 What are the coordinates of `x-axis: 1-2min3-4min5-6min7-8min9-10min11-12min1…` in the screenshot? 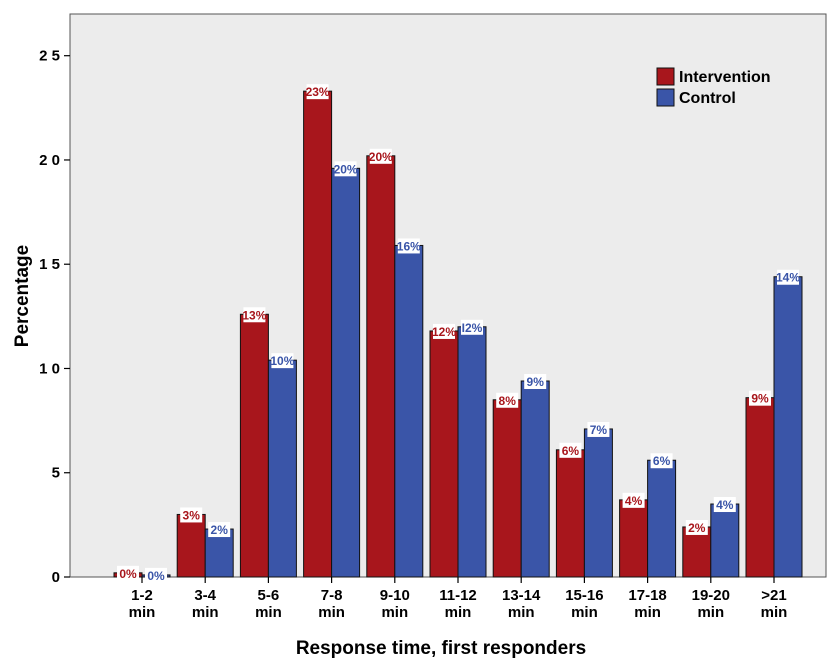 It's located at (458, 599).